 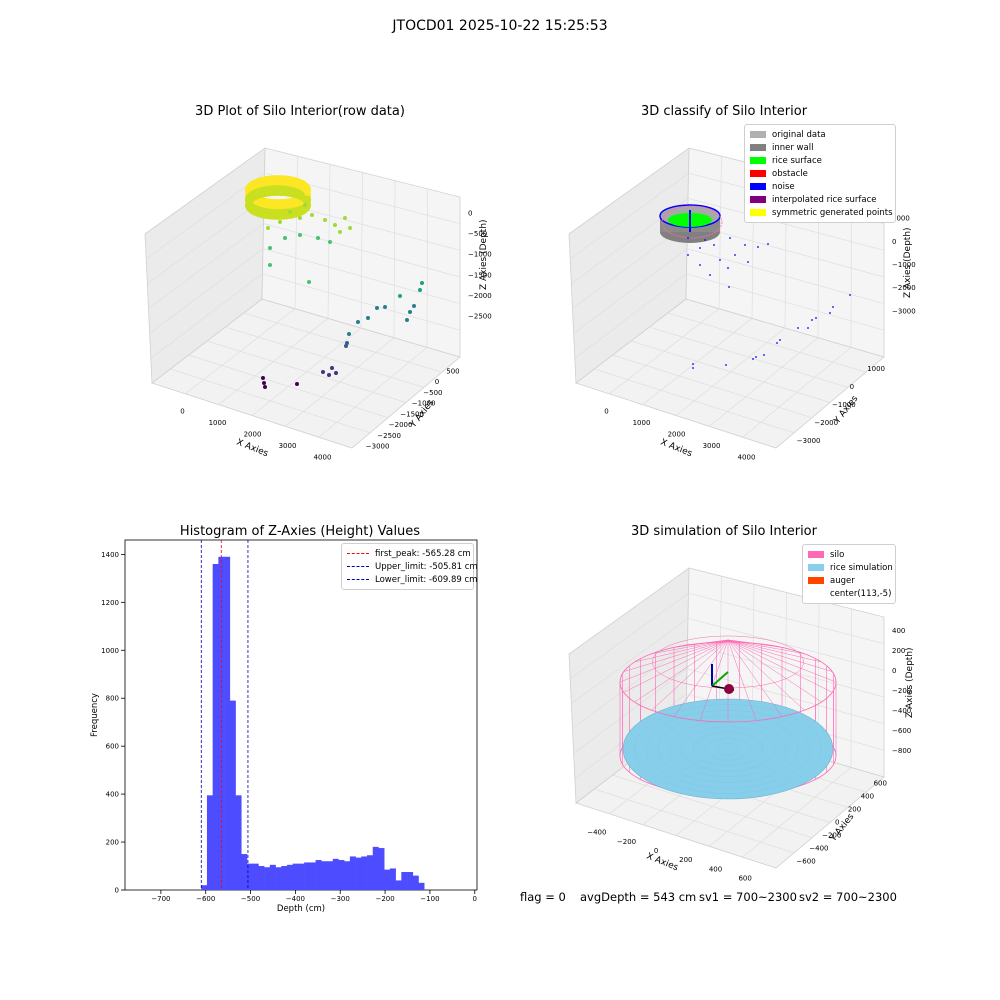 I want to click on z-tick-label: −200, so click(x=901, y=691).